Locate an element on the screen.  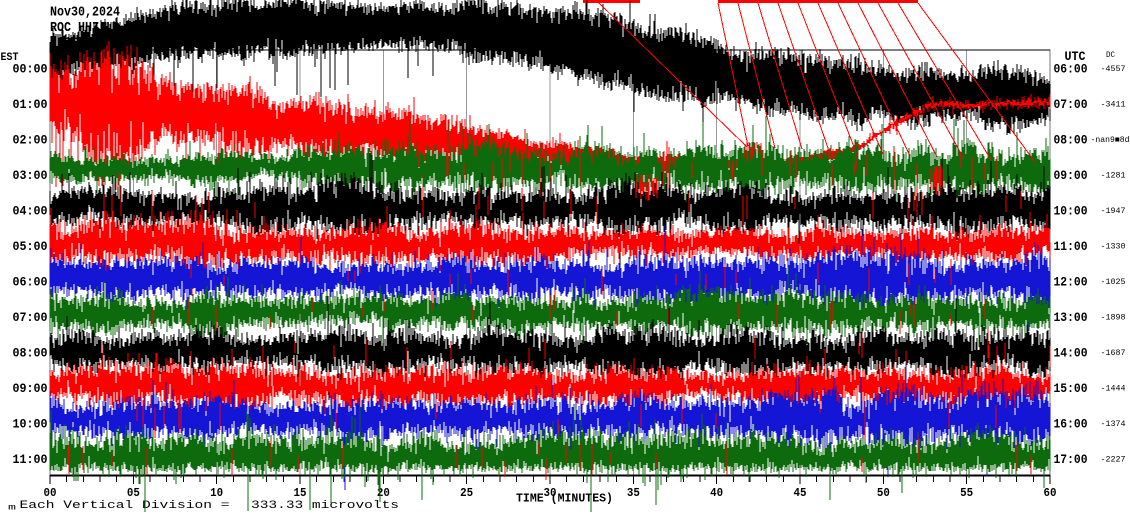
svg-text: 01:00 is located at coordinates (30, 105).